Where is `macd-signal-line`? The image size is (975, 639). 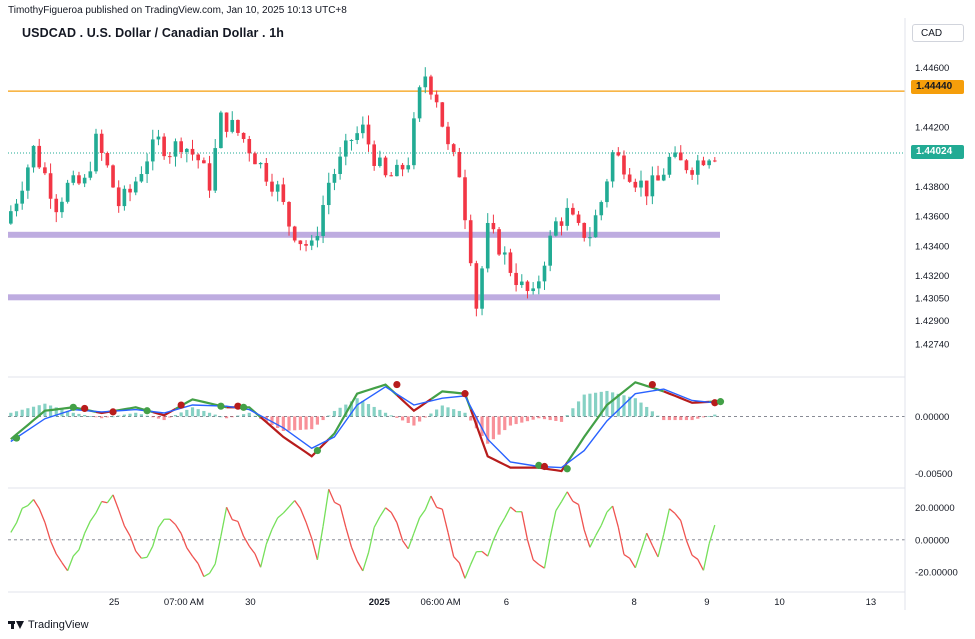 macd-signal-line is located at coordinates (362, 427).